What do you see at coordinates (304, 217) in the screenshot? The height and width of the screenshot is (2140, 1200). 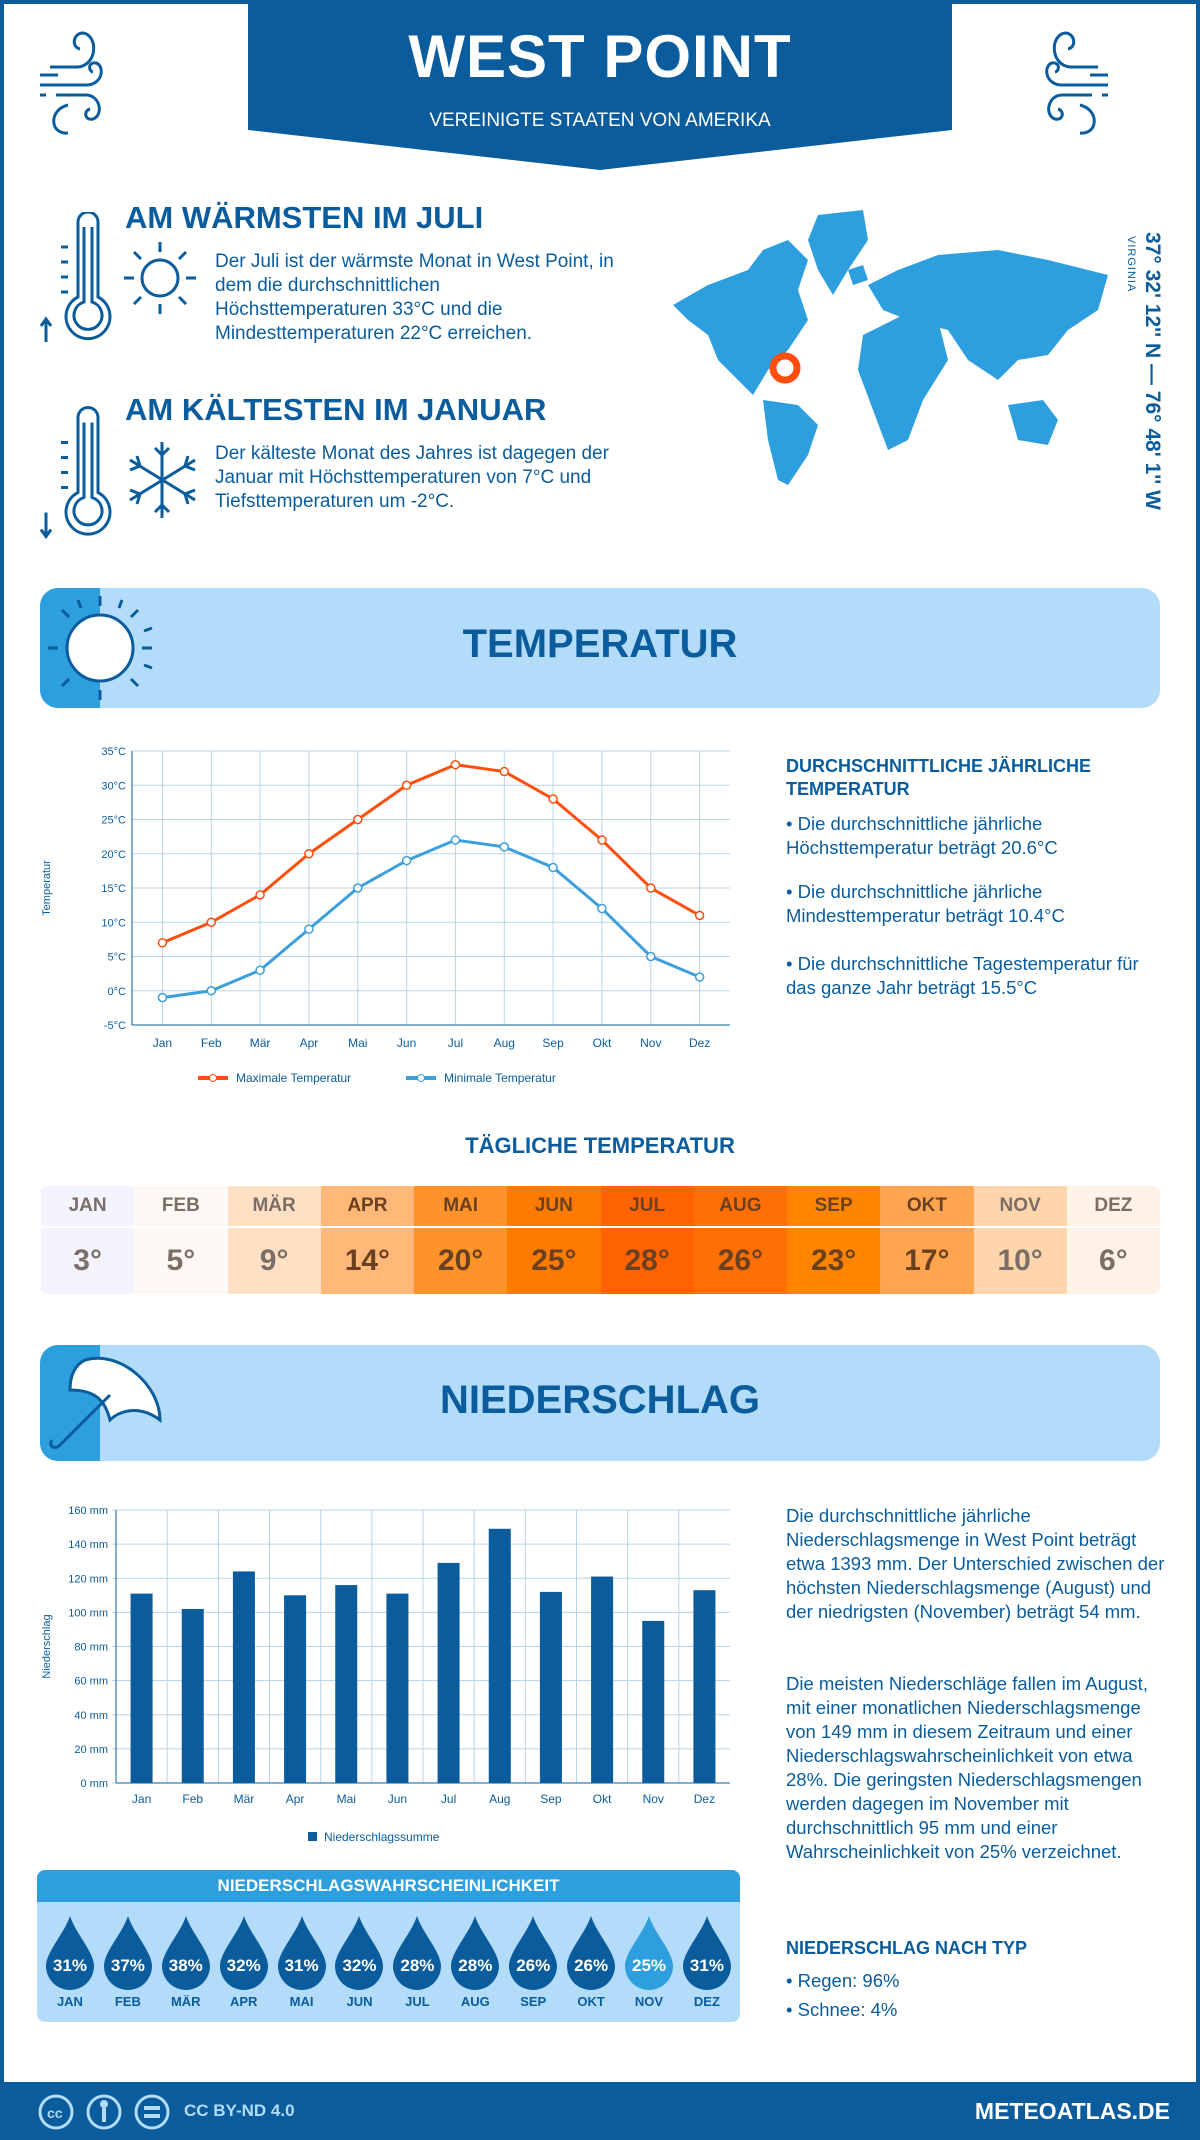 I see `warmest-heading: AM WÄRMSTEN IM JULI` at bounding box center [304, 217].